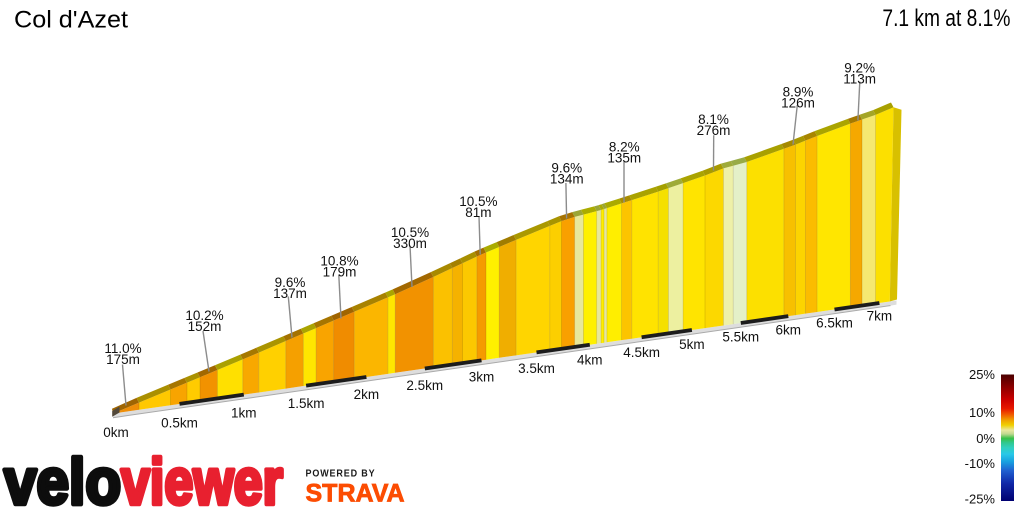 The image size is (1024, 517). Describe the element at coordinates (62, 479) in the screenshot. I see `svg-text: velo` at that location.